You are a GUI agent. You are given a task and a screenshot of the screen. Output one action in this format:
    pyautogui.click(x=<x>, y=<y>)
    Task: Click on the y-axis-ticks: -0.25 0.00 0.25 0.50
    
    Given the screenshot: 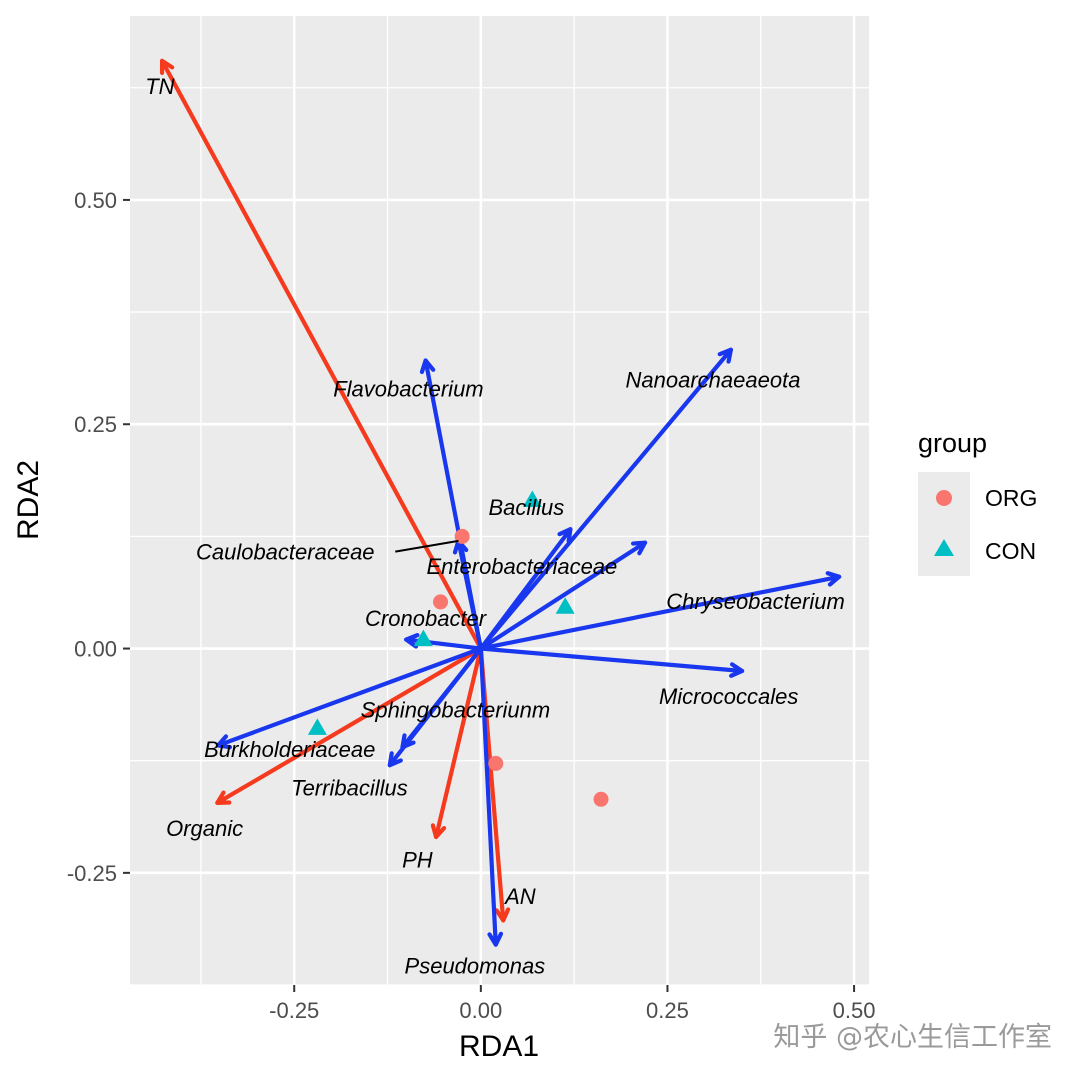 What is the action you would take?
    pyautogui.click(x=98, y=537)
    